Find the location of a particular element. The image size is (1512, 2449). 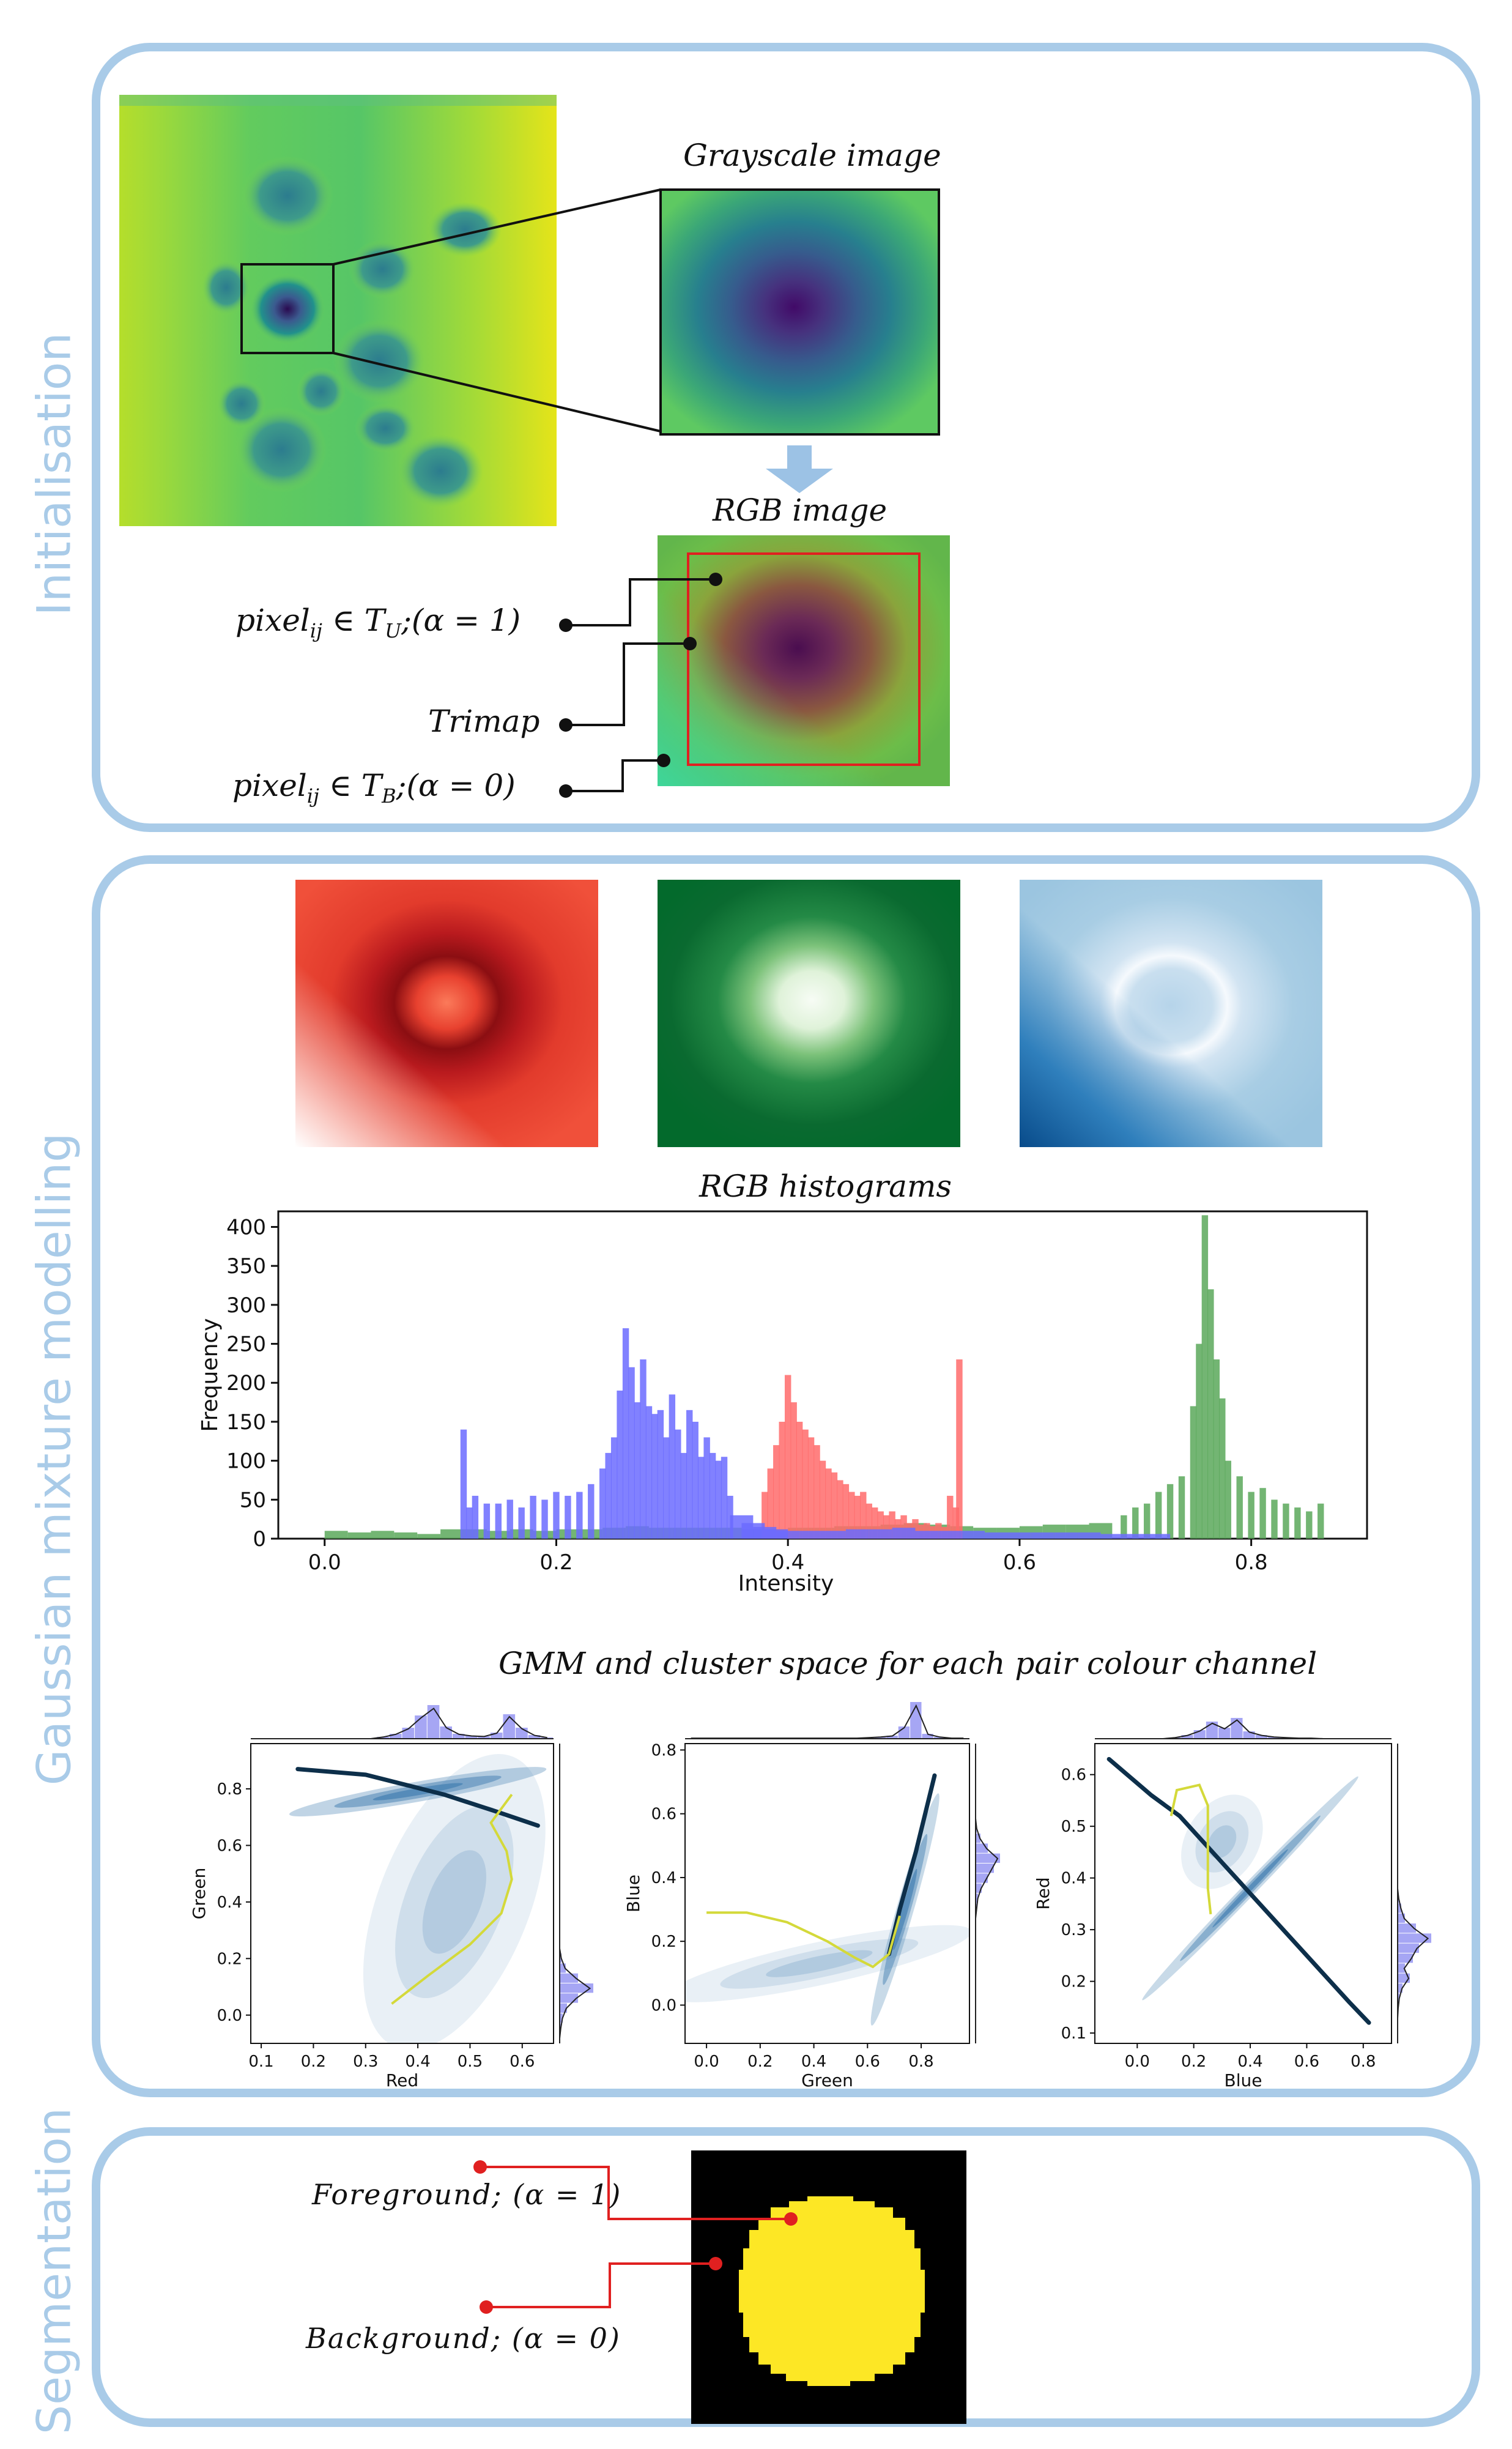

marginal-curve is located at coordinates (1413, 1893).